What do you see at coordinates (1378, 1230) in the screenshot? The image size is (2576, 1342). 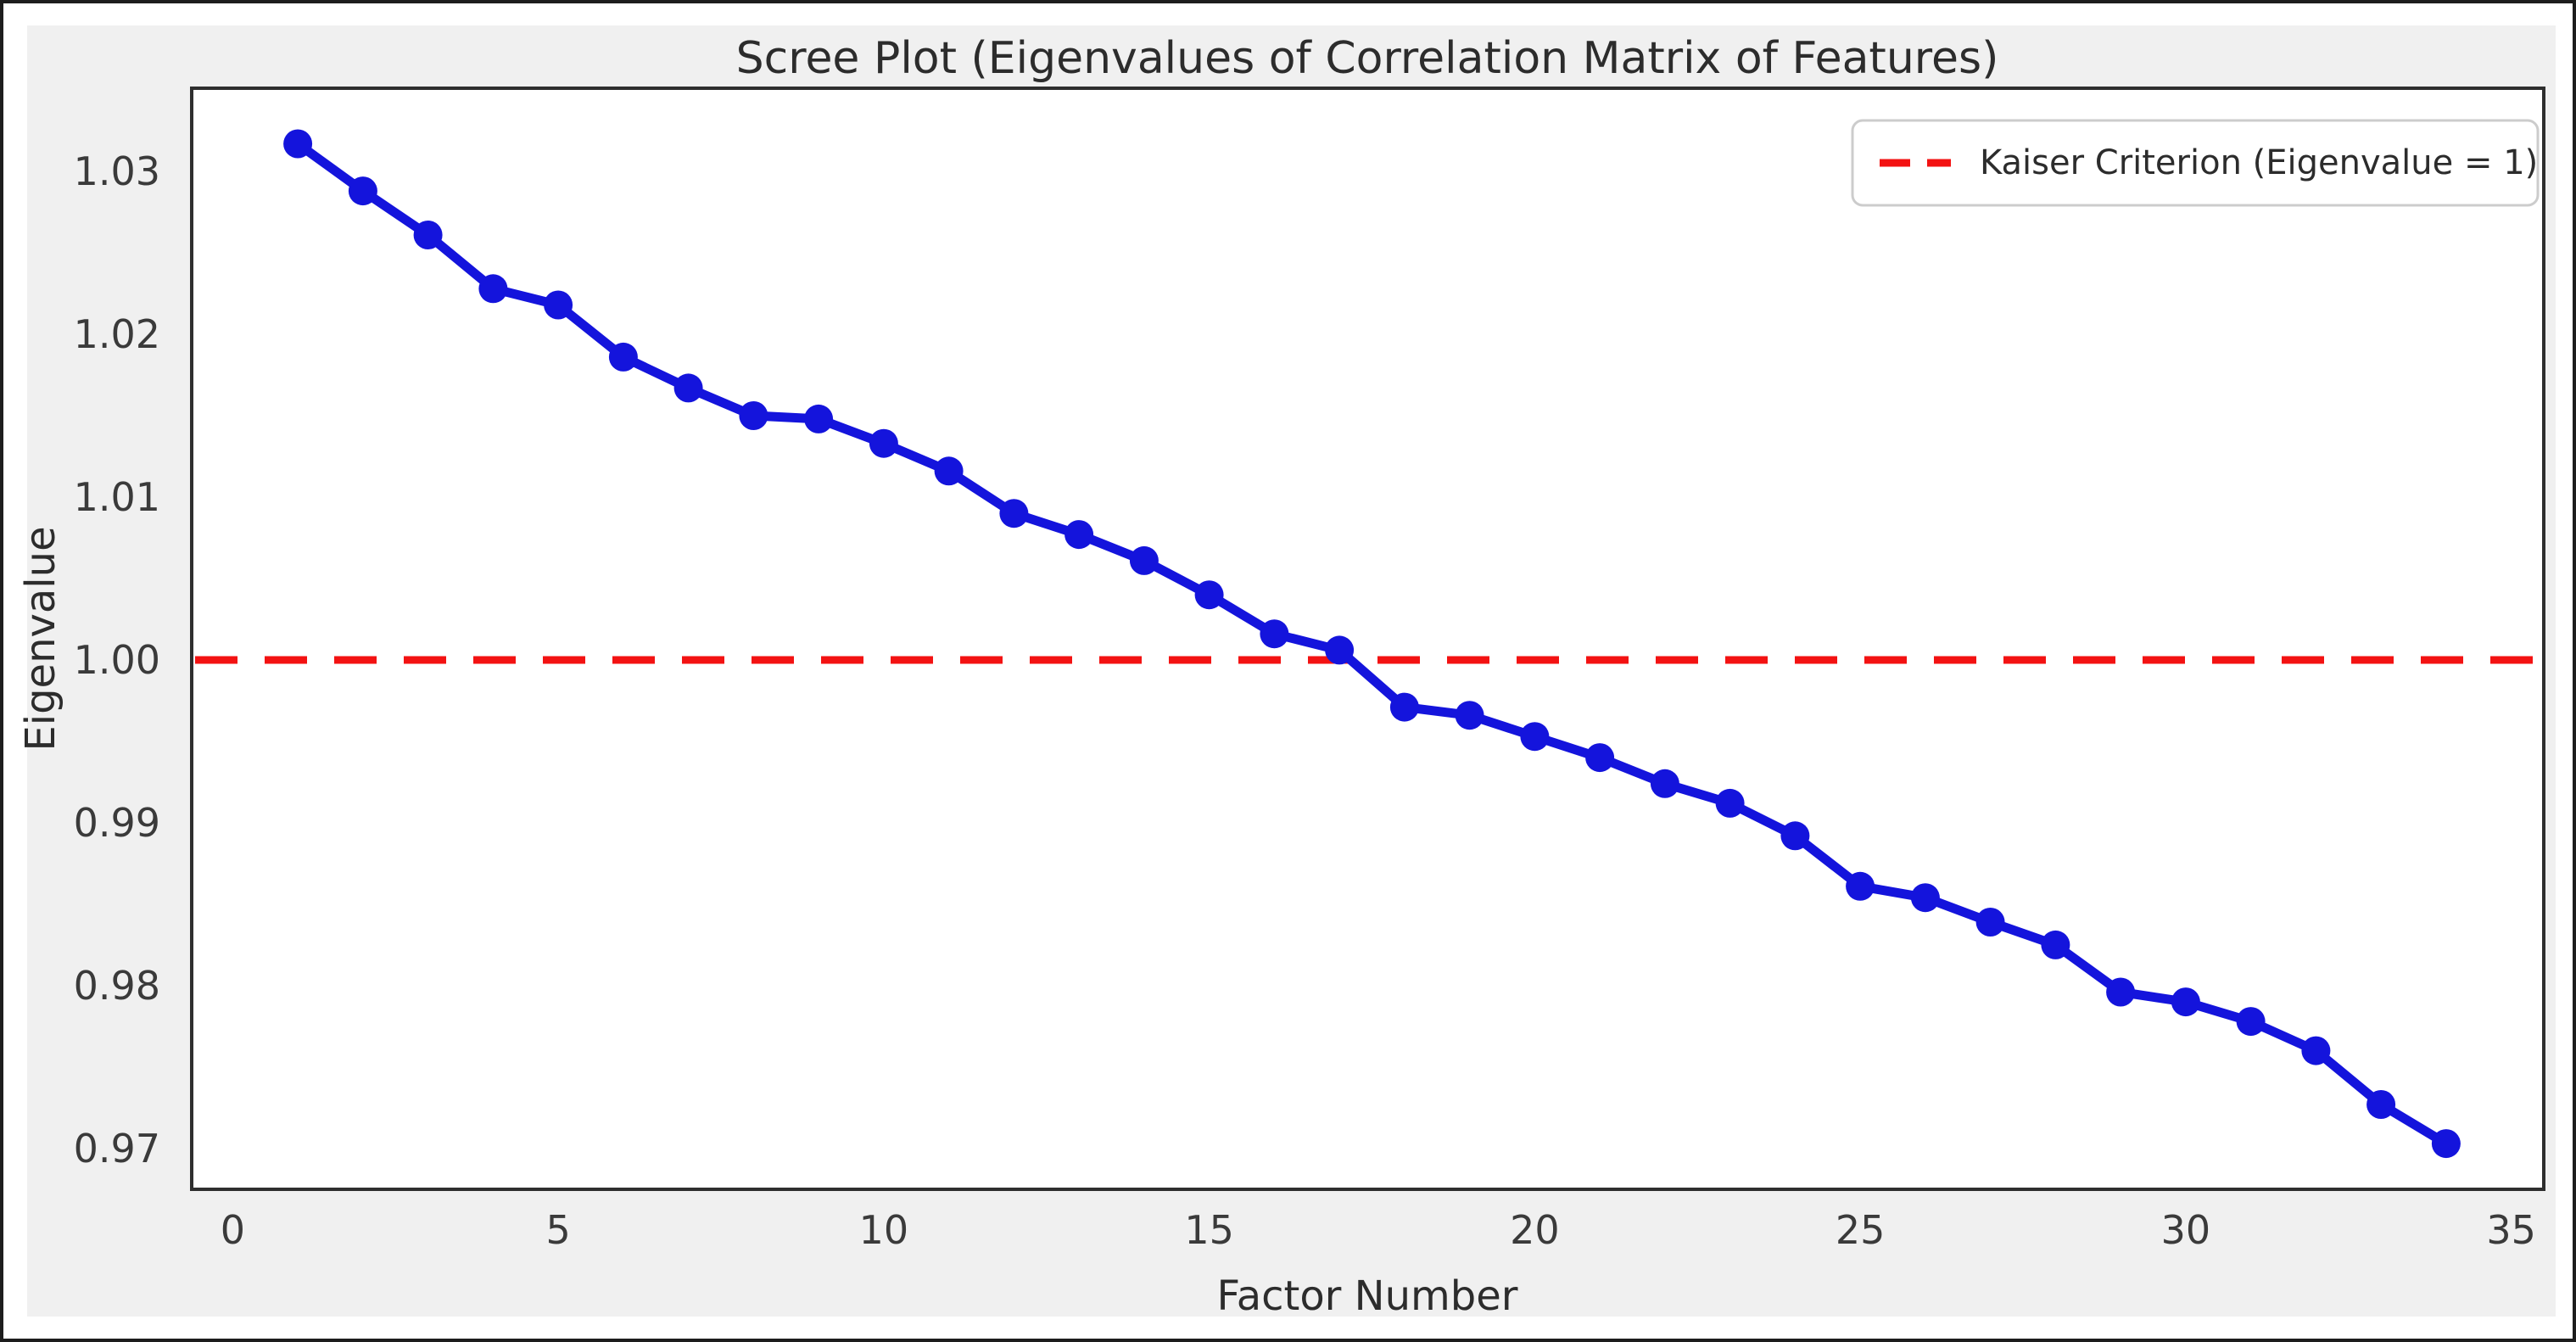 I see `x-axis-tick-labels: 0 5 10 15 20 25 30 35` at bounding box center [1378, 1230].